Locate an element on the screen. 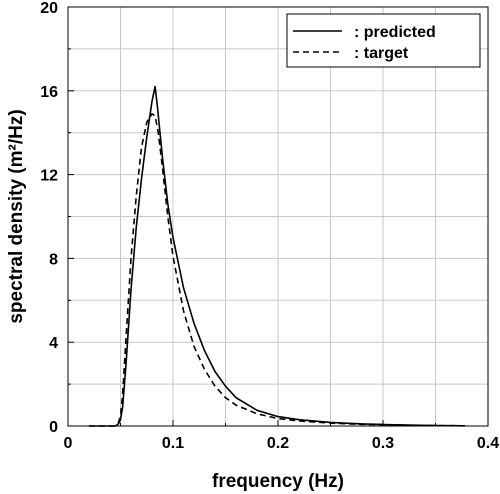  y-tick-label: 8 is located at coordinates (53, 259).